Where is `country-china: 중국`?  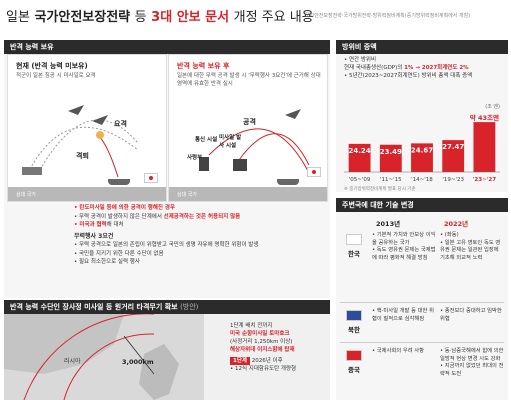
country-china: 중국 is located at coordinates (354, 362).